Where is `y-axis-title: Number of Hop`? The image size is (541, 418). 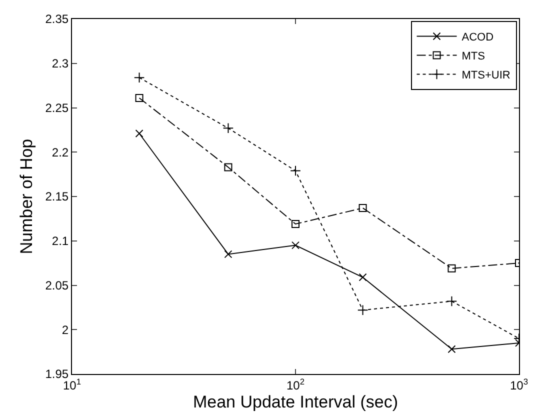
y-axis-title: Number of Hop is located at coordinates (26, 196).